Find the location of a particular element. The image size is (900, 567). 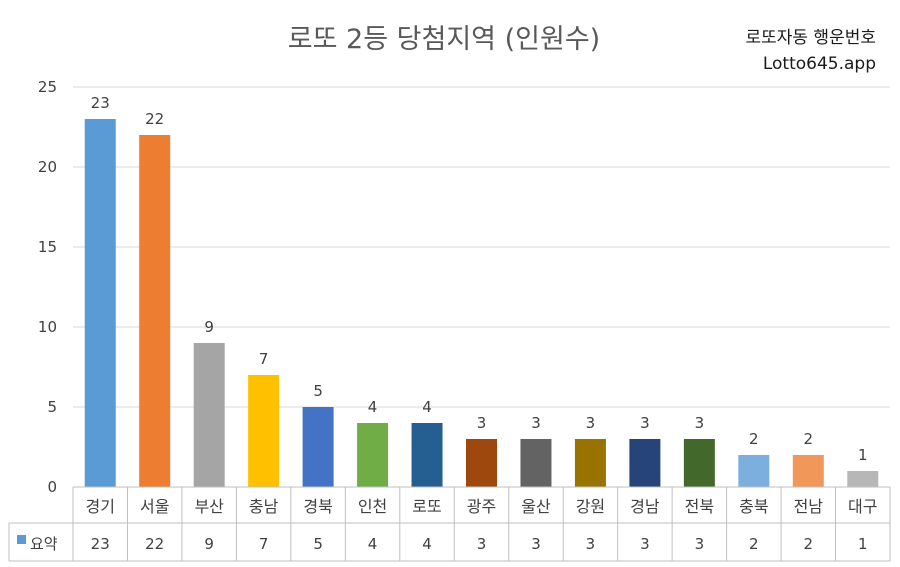

bar-충남 is located at coordinates (264, 431).